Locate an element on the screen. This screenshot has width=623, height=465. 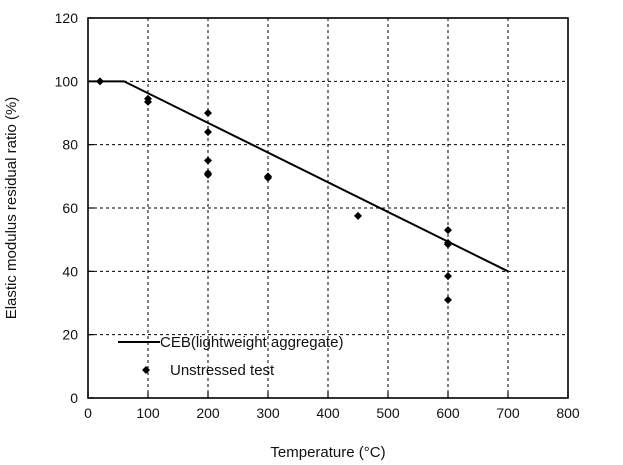
y-tick-label: 100 is located at coordinates (67, 81).